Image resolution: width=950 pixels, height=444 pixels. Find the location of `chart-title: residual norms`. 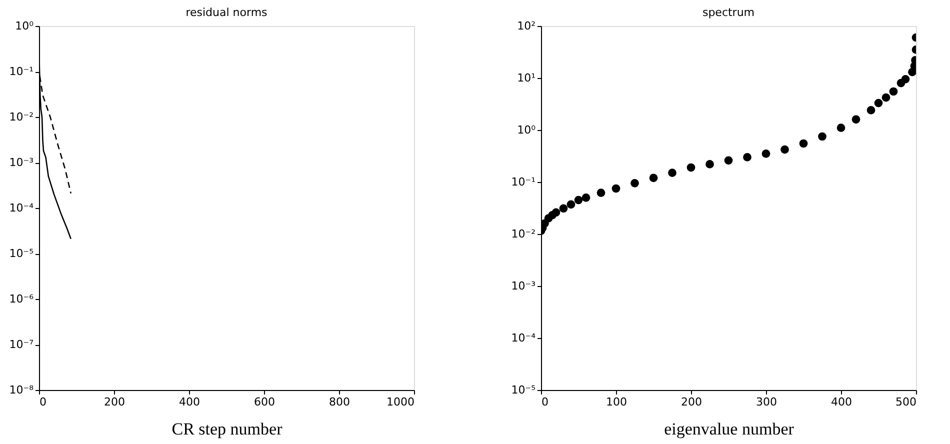

chart-title: residual norms is located at coordinates (227, 12).